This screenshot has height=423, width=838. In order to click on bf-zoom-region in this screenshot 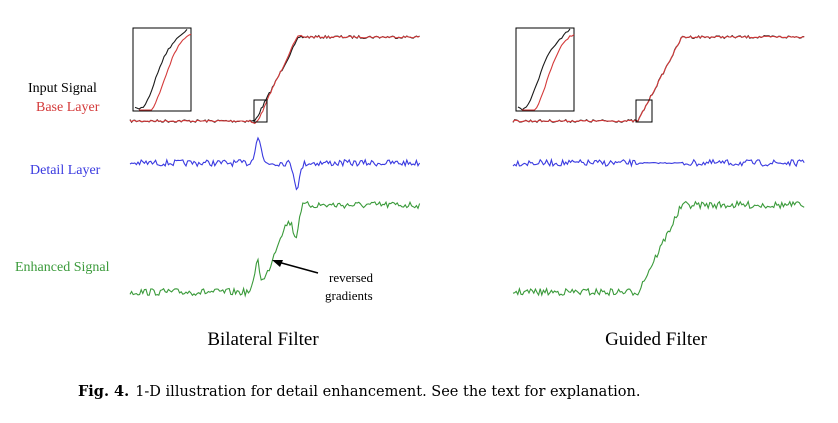, I will do `click(260, 111)`.